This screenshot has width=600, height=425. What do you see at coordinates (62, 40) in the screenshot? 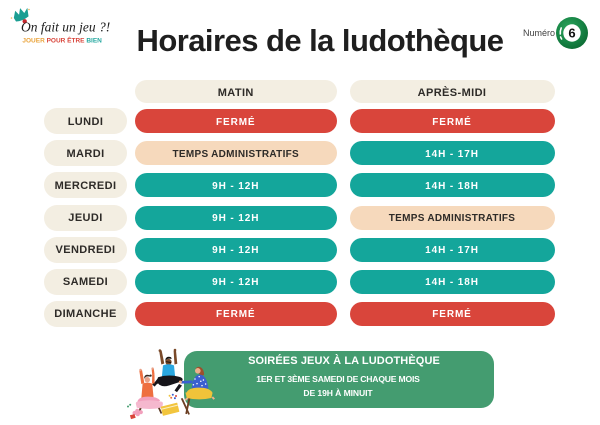
I see `svg-text: JOUER POUR ÊTRE BIEN` at bounding box center [62, 40].